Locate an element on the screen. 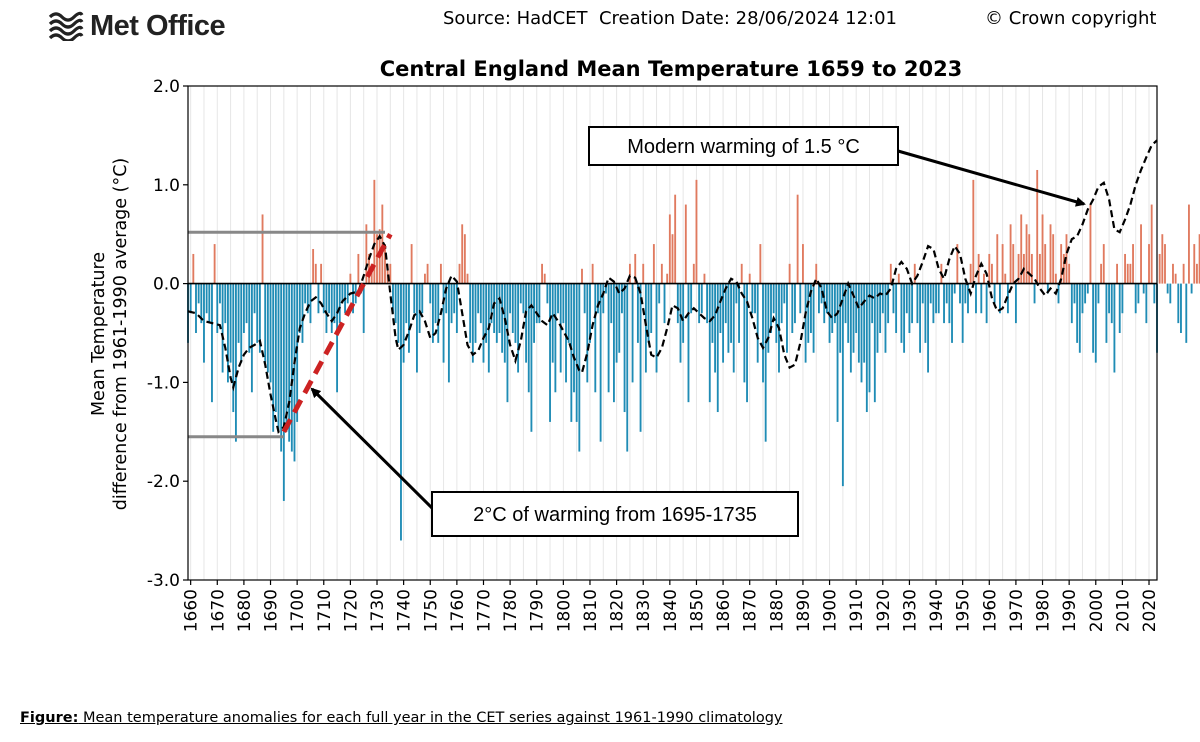  met-office-logo: Met Office is located at coordinates (137, 26).